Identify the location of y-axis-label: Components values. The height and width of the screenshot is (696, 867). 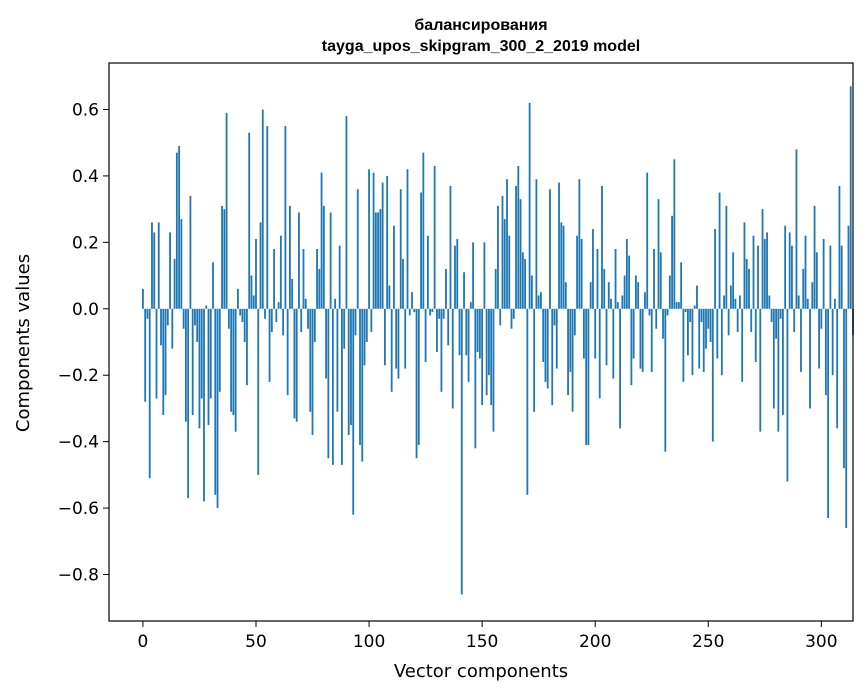
(23, 343).